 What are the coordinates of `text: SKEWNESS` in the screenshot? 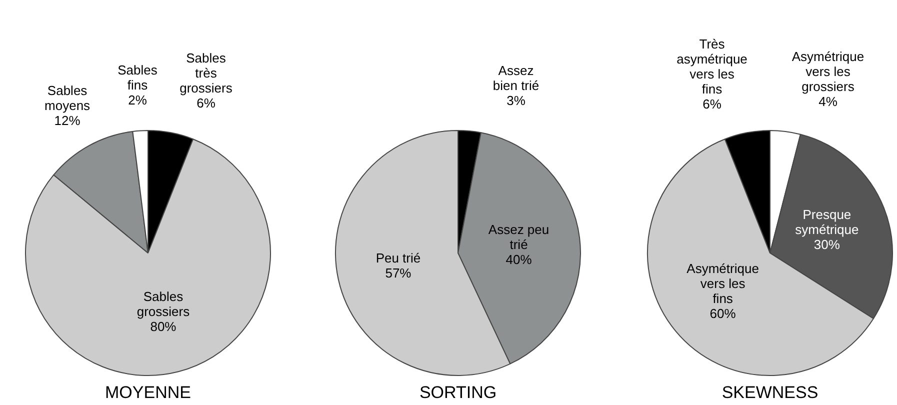 It's located at (770, 392).